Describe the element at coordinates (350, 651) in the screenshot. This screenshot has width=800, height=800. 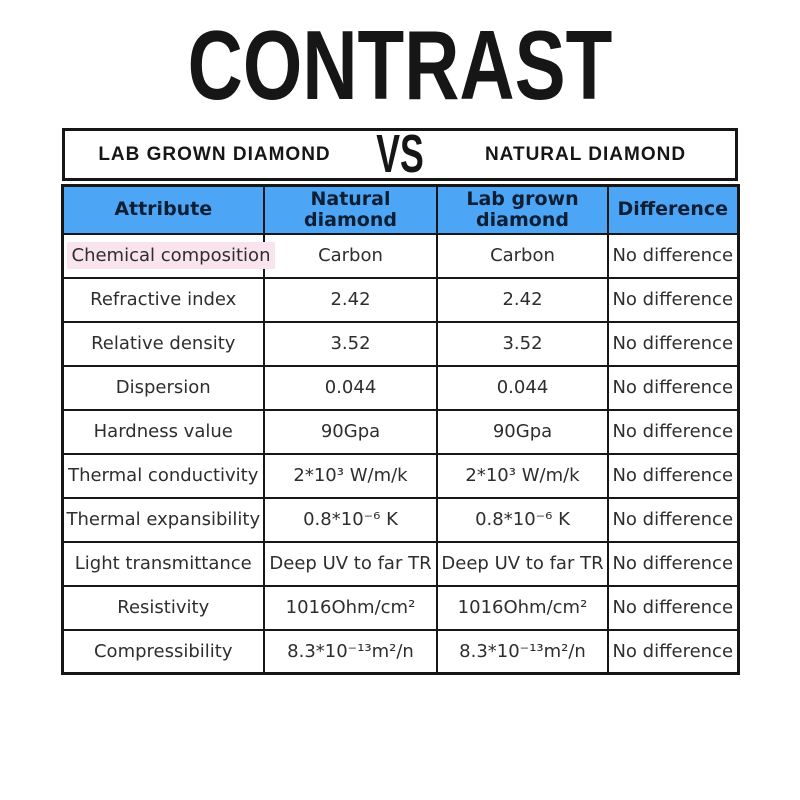
I see `natural-diamond-cell: 8.3*10⁻¹³m²/n` at that location.